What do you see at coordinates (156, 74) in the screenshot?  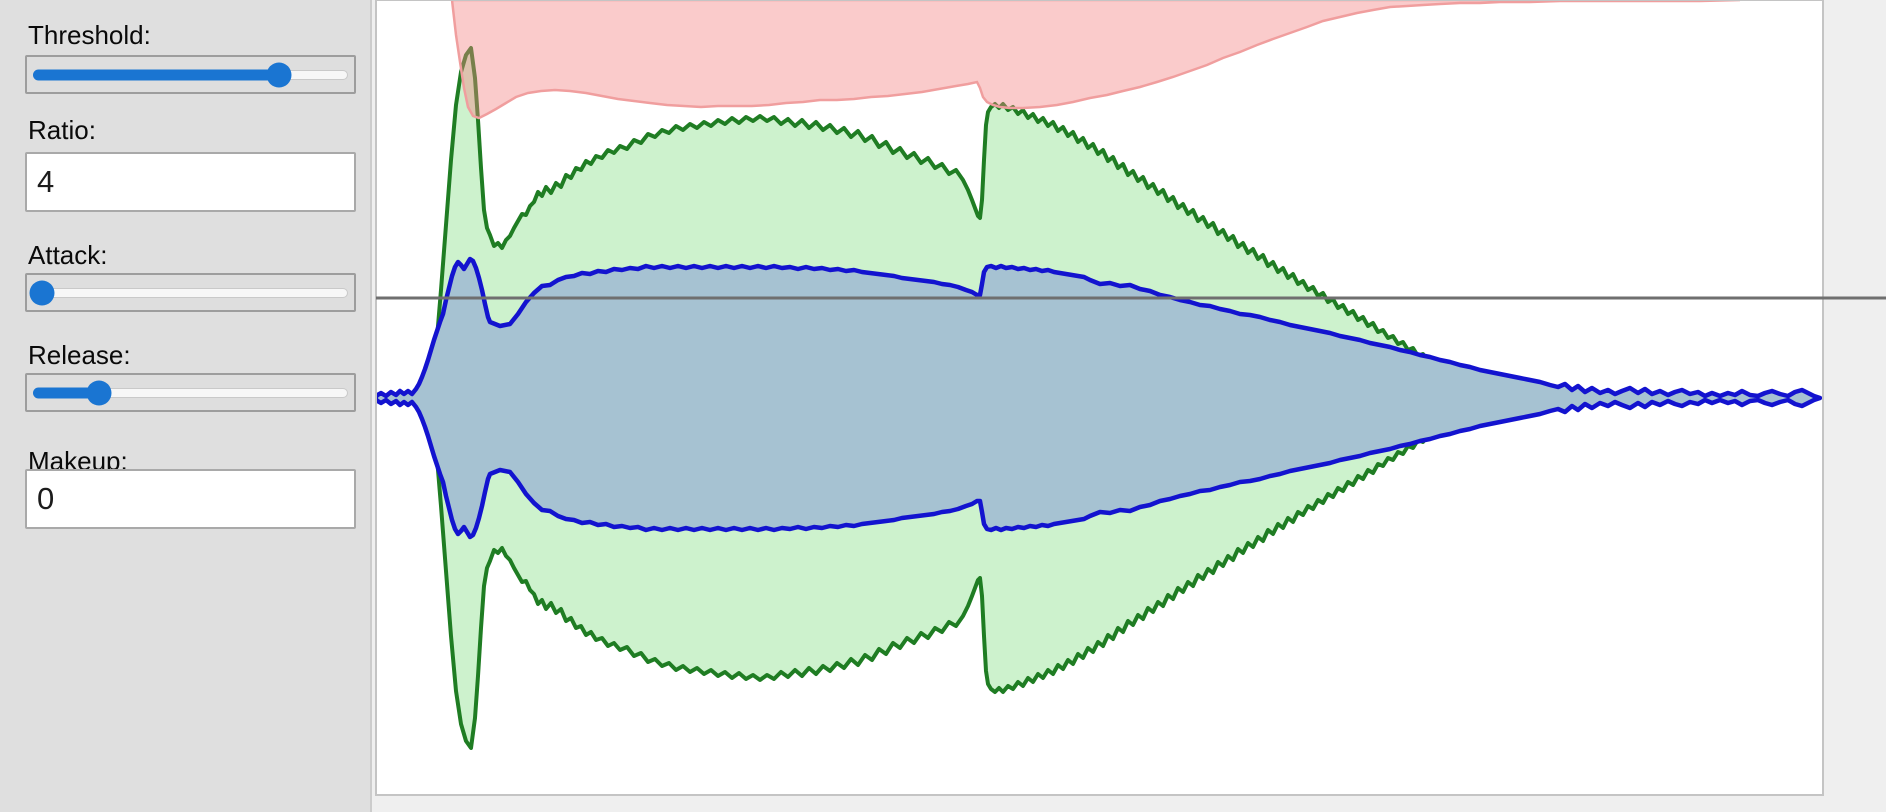 I see `threshold-slider-fill` at bounding box center [156, 74].